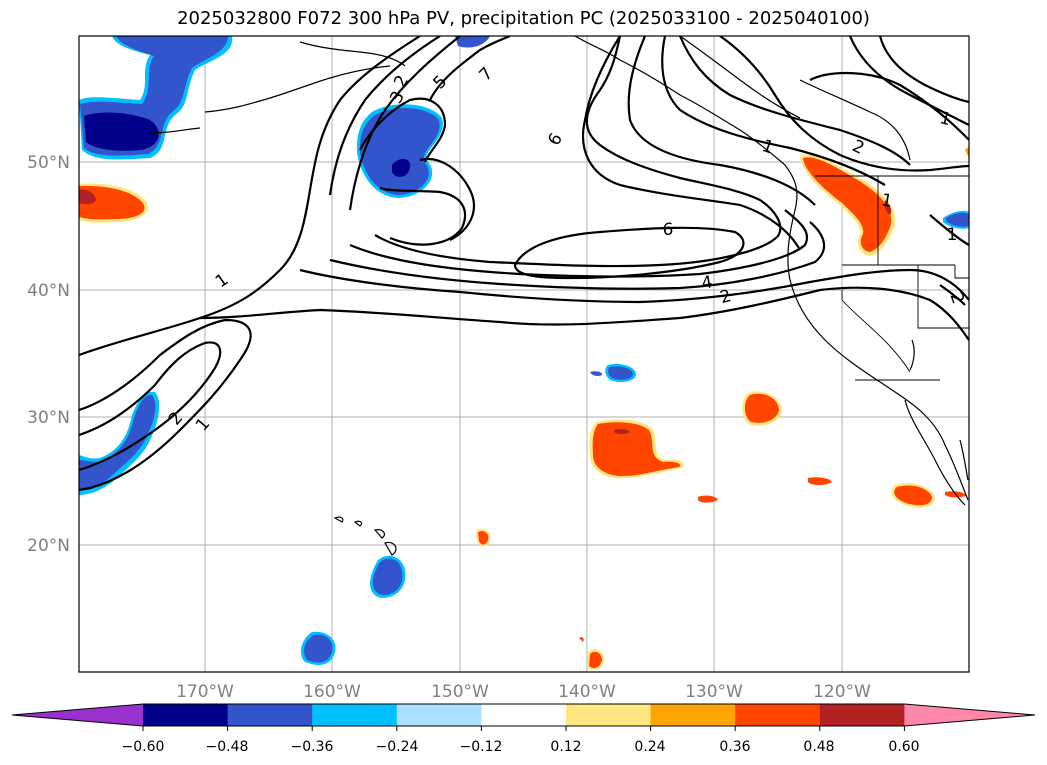 Image resolution: width=1047 pixels, height=765 pixels. I want to click on lon-label-130w: 130°W, so click(714, 692).